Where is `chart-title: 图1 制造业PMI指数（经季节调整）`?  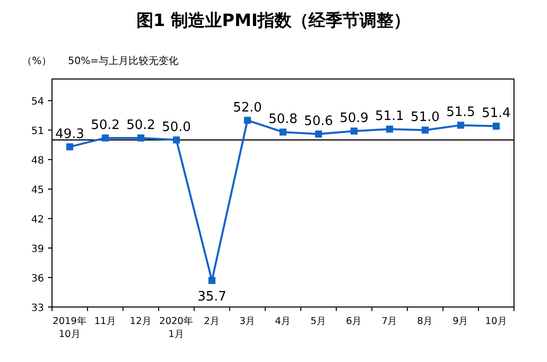
chart-title: 图1 制造业PMI指数（经季节调整） is located at coordinates (273, 21).